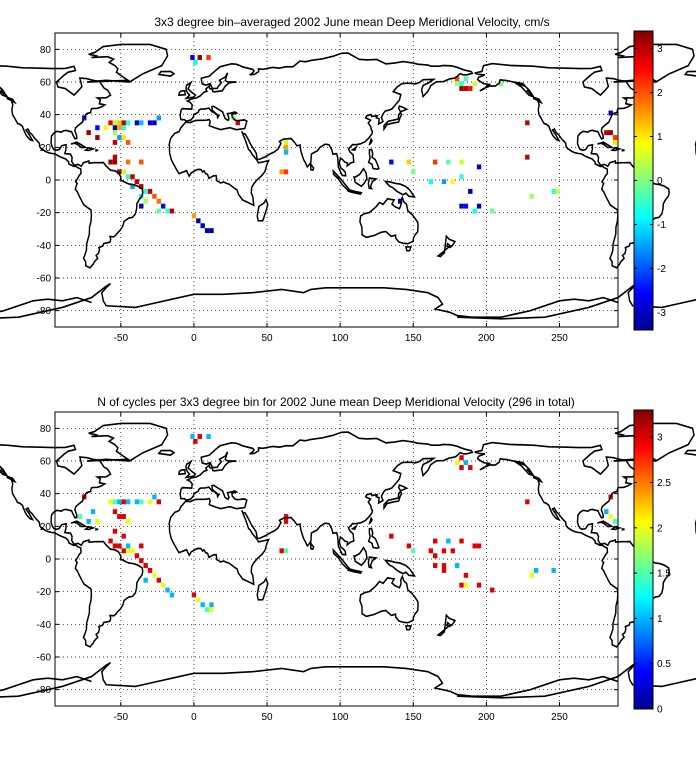 This screenshot has height=760, width=696. What do you see at coordinates (661, 269) in the screenshot?
I see `colorbar-tick-label: -2` at bounding box center [661, 269].